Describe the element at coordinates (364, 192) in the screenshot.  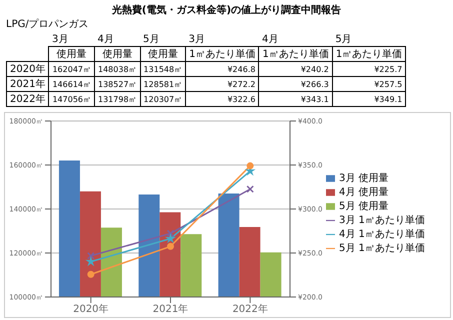
I see `legend-label: 4月 使用量` at that location.